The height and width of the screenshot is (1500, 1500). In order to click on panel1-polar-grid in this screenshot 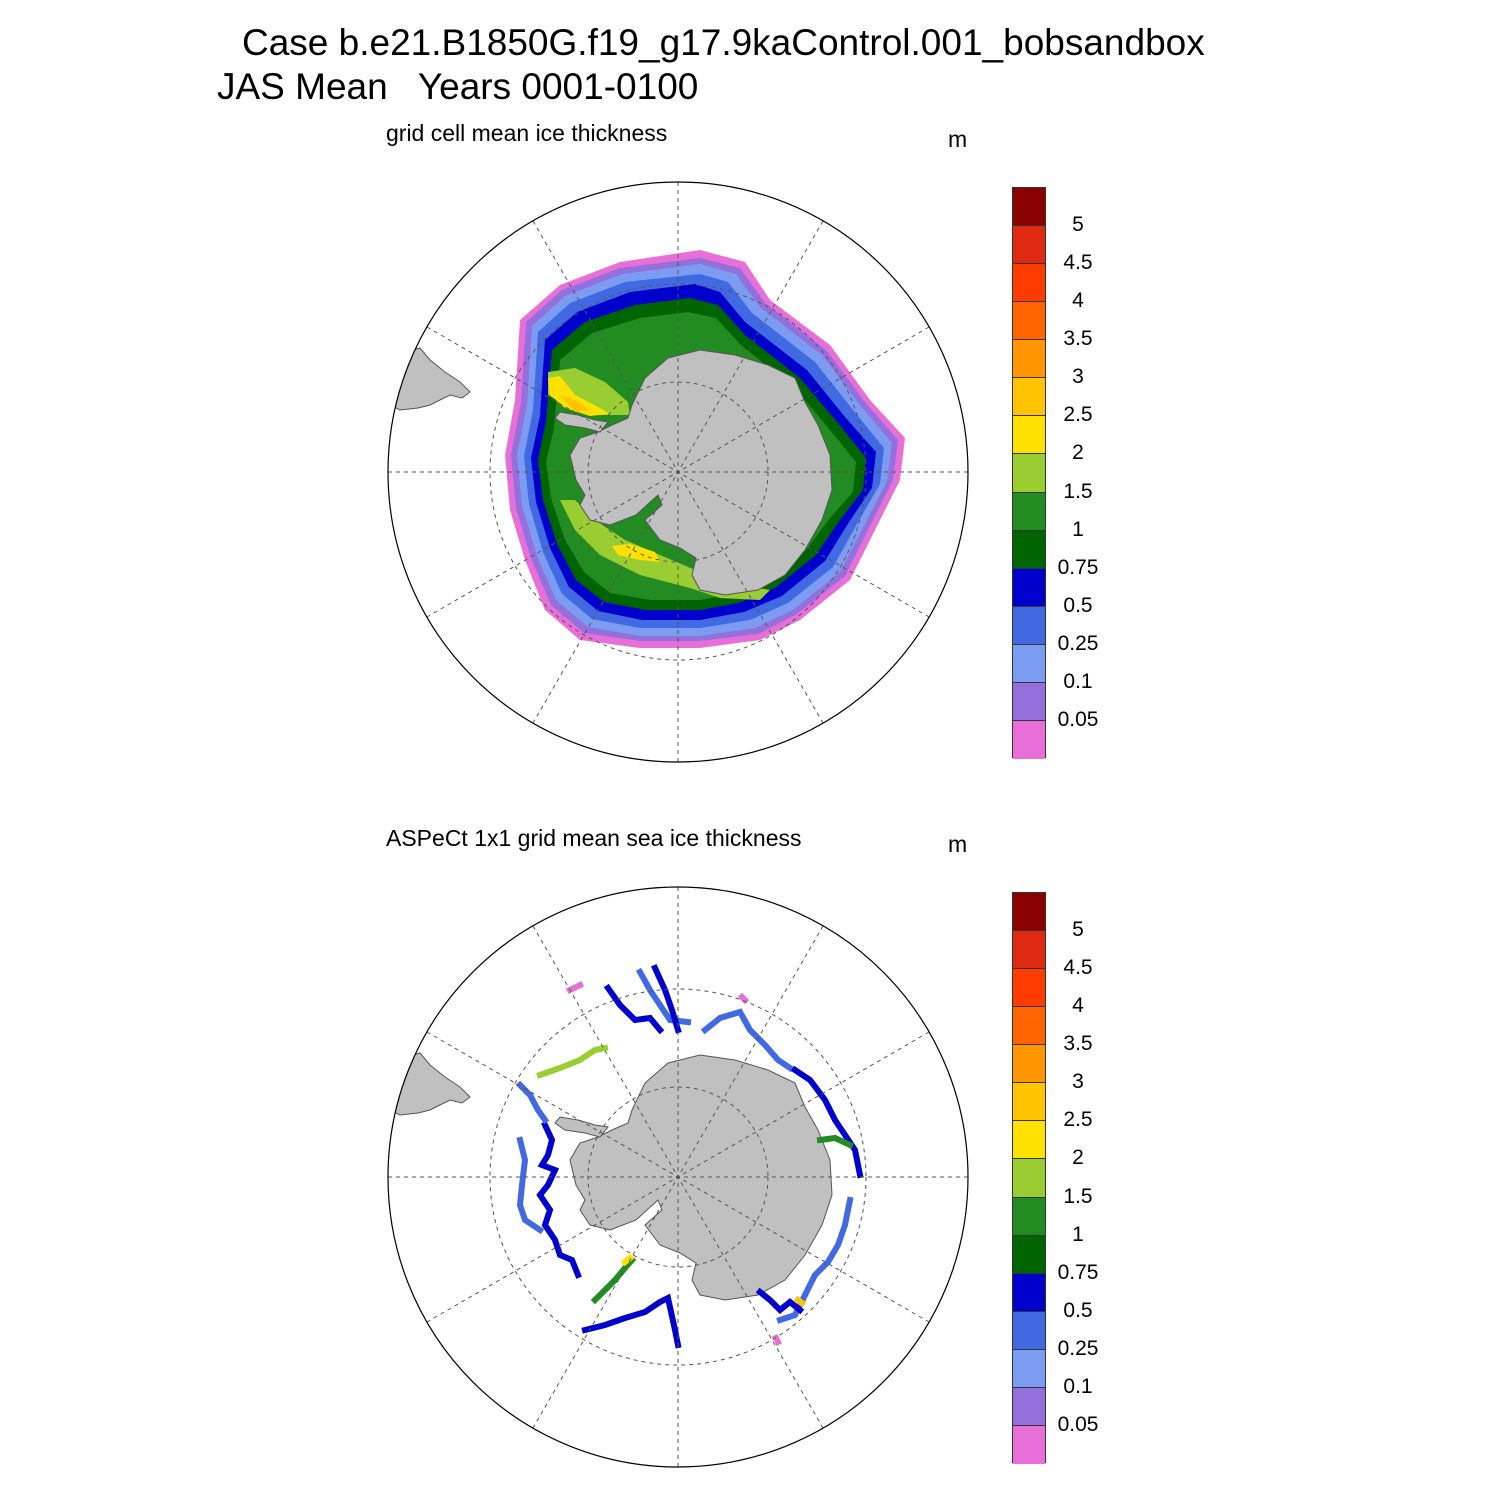, I will do `click(678, 472)`.